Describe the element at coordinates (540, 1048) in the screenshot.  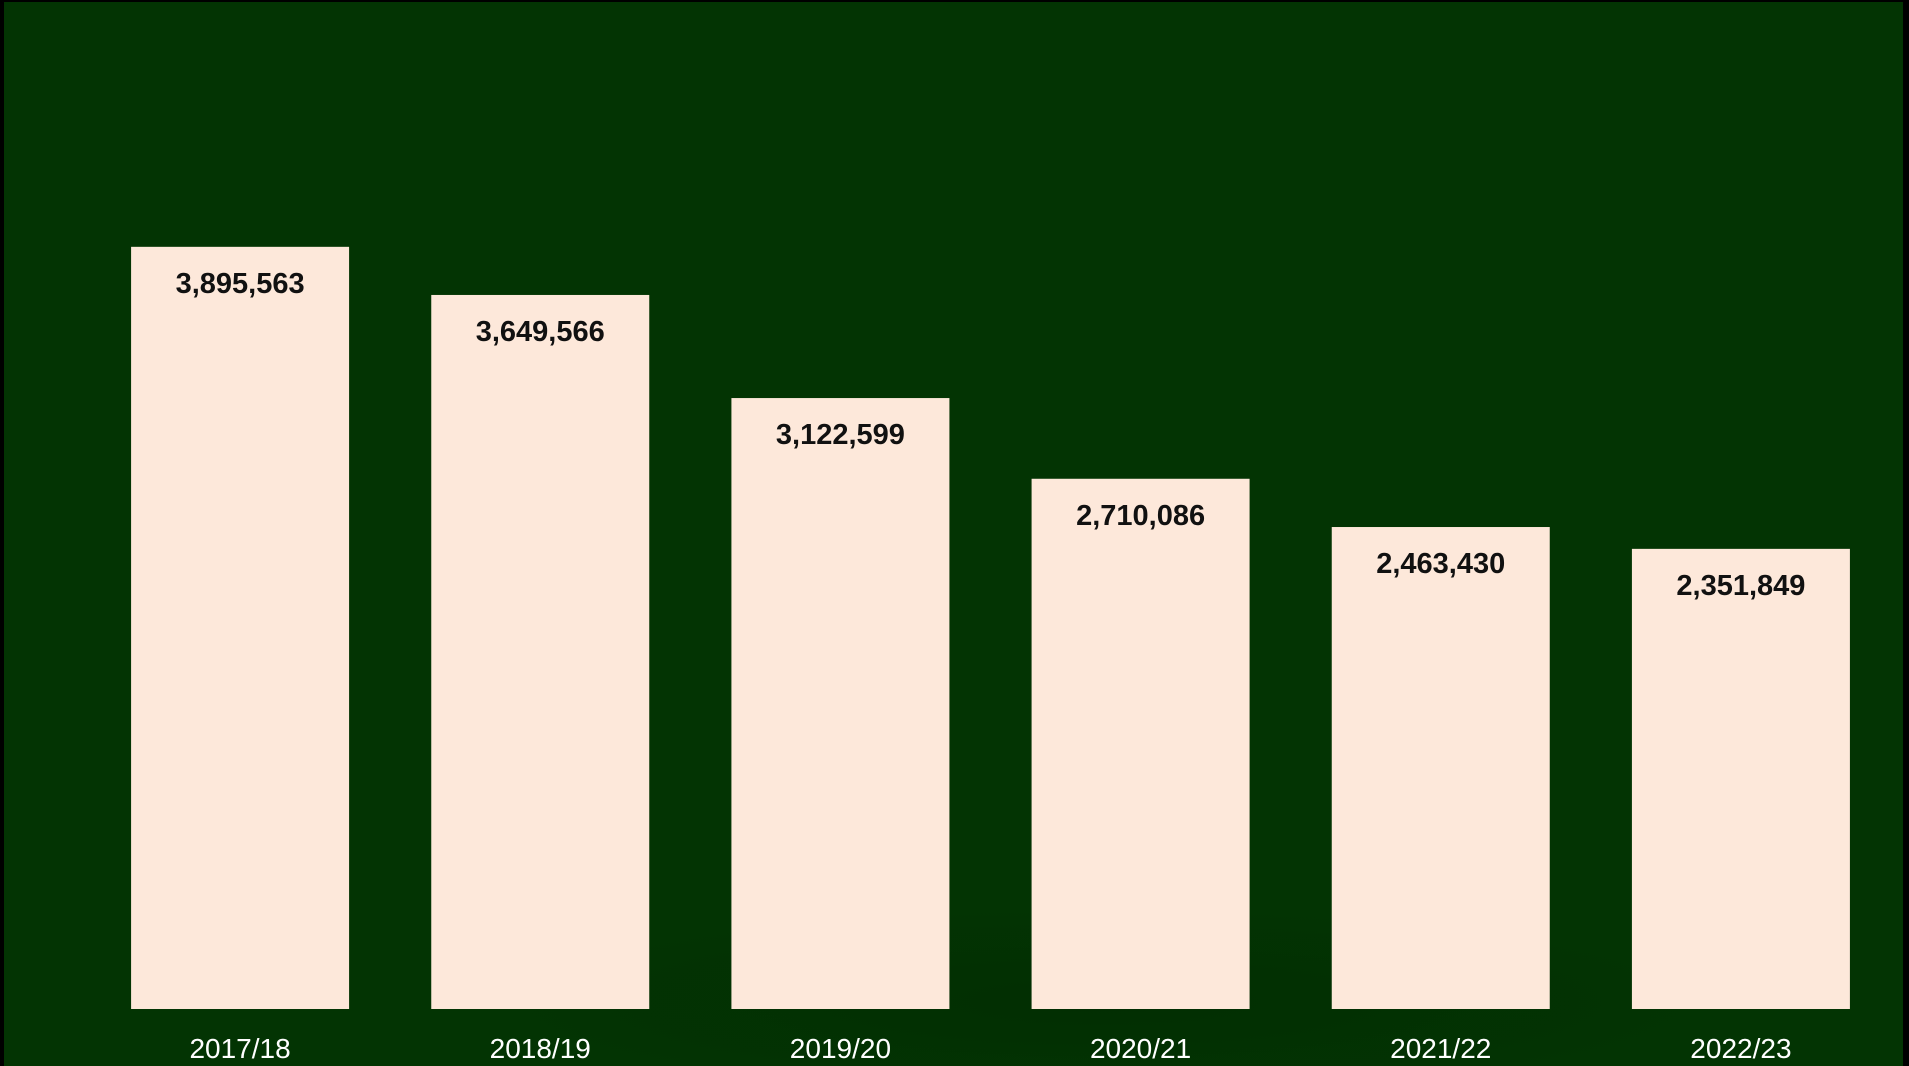
I see `category-label-2018-19: 2018/19` at that location.